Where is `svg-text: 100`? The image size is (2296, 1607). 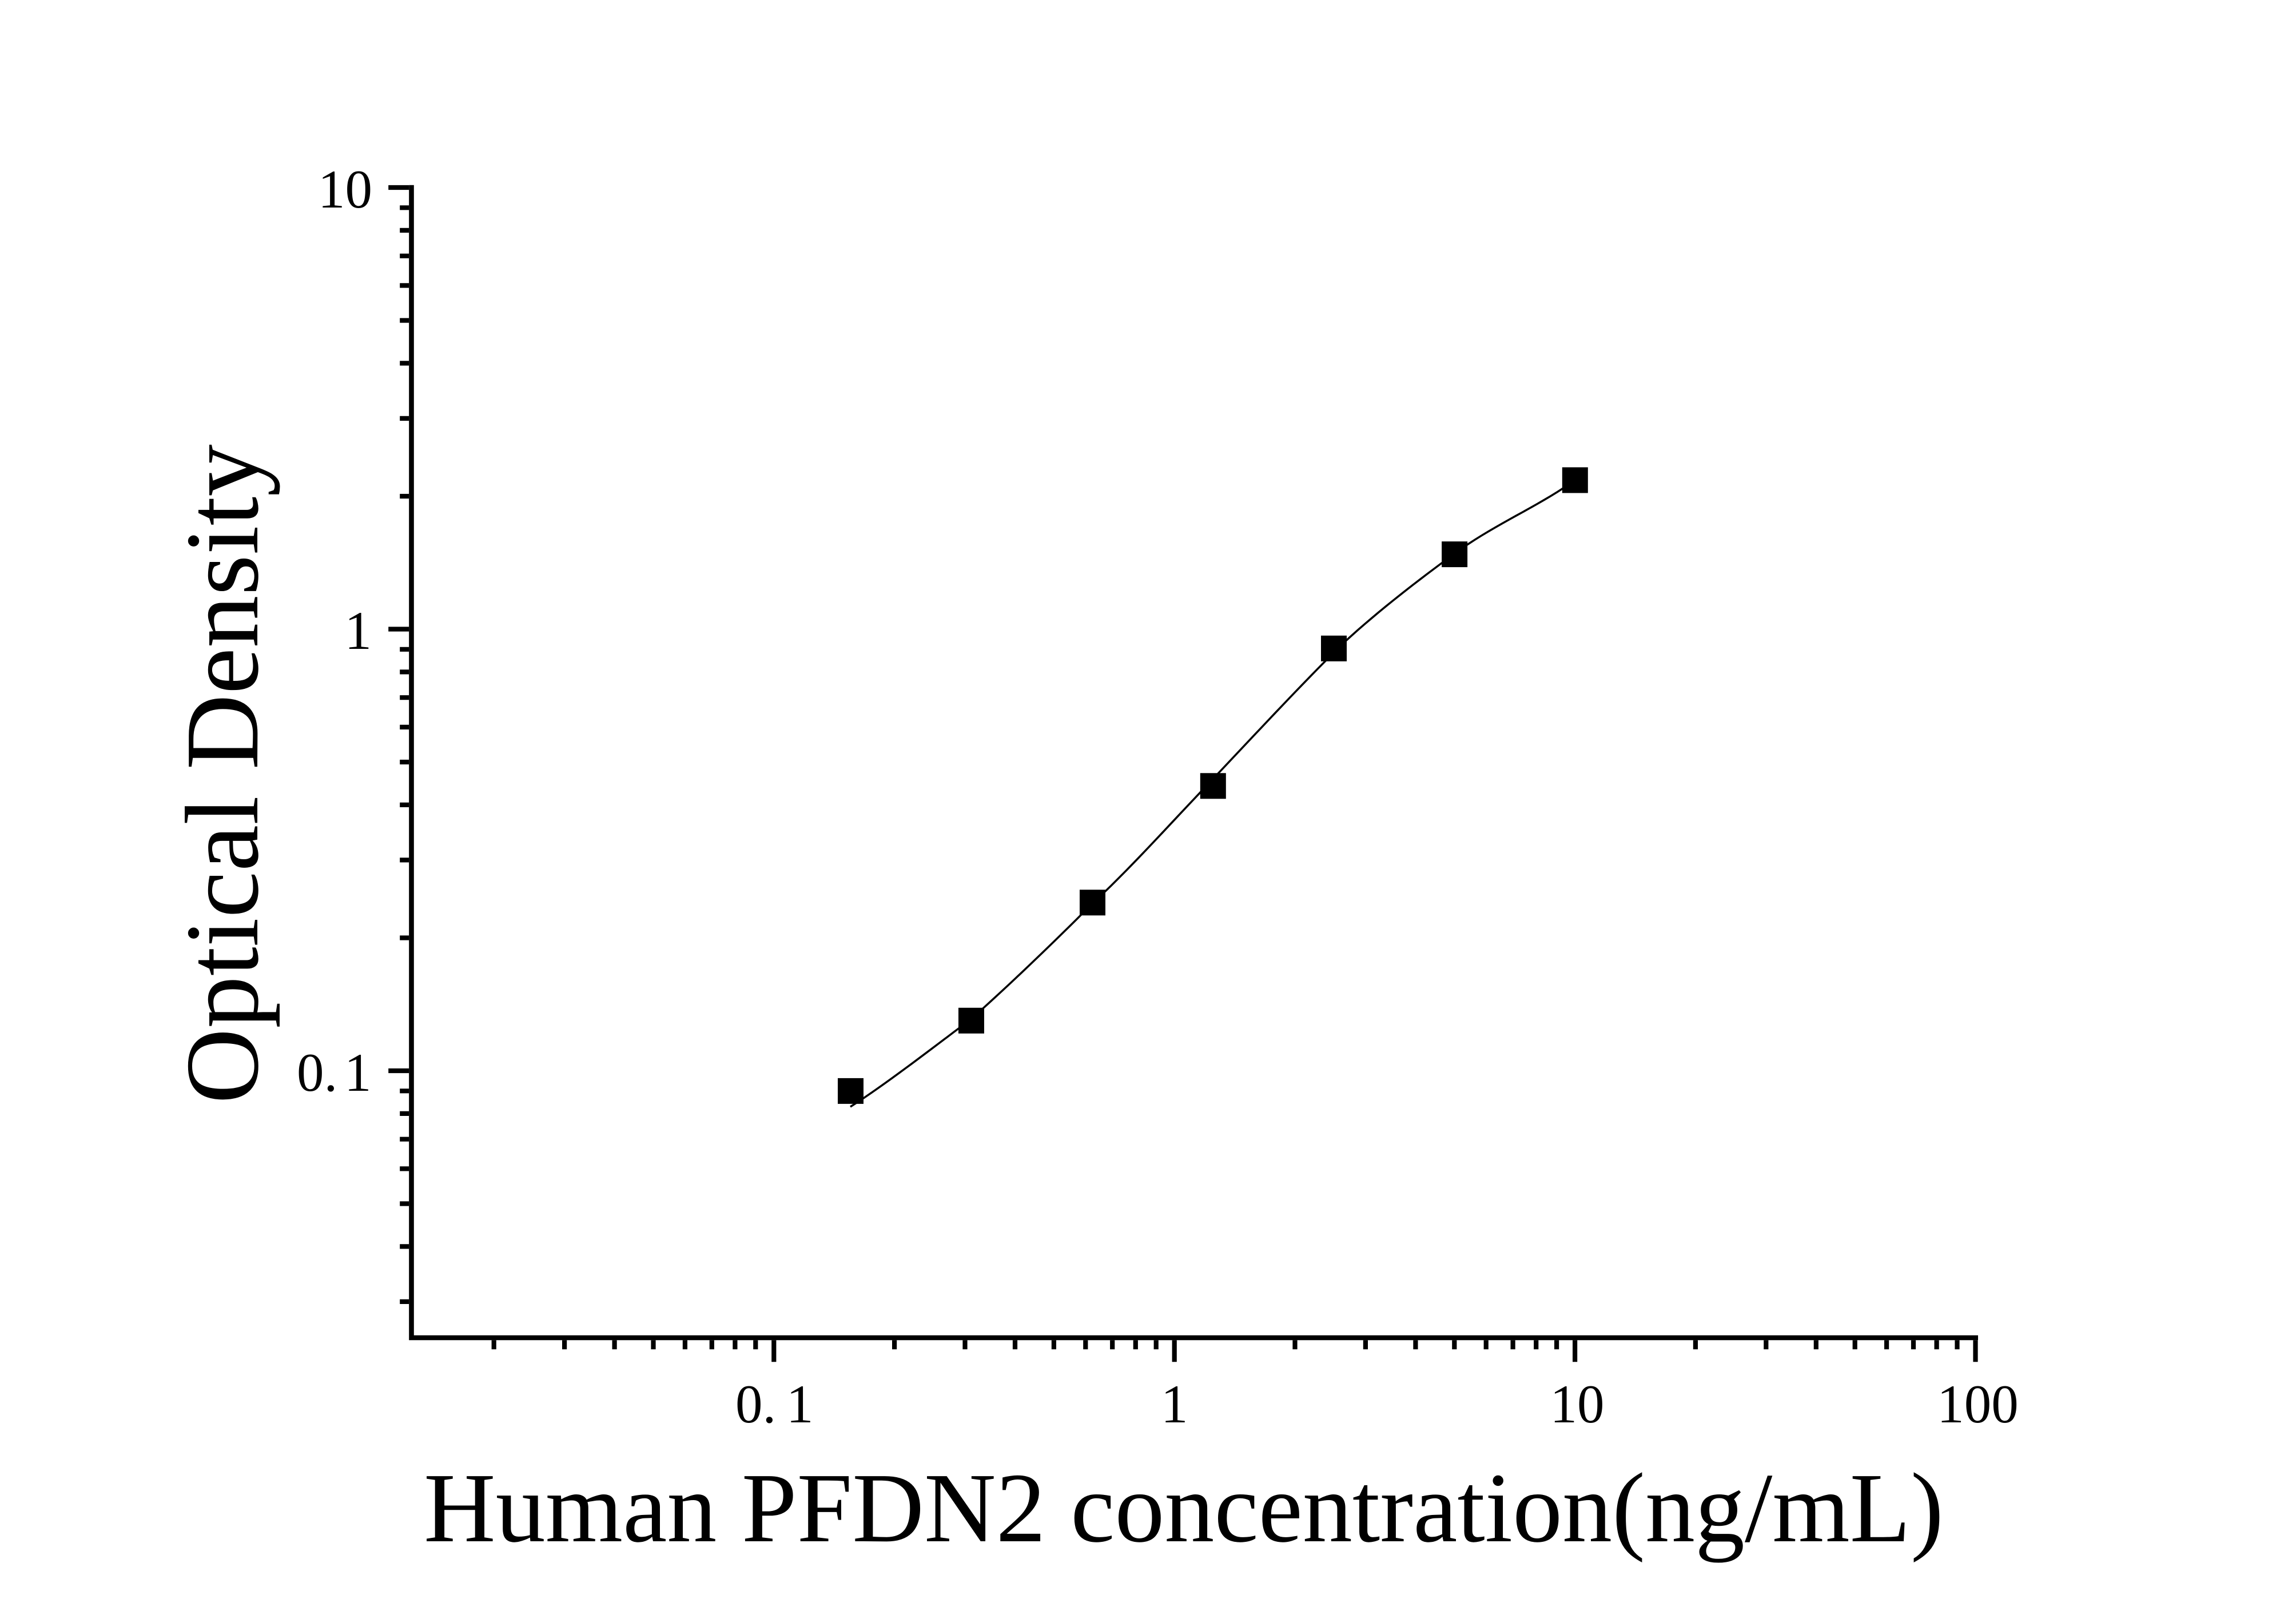
svg-text: 100 is located at coordinates (1978, 1404).